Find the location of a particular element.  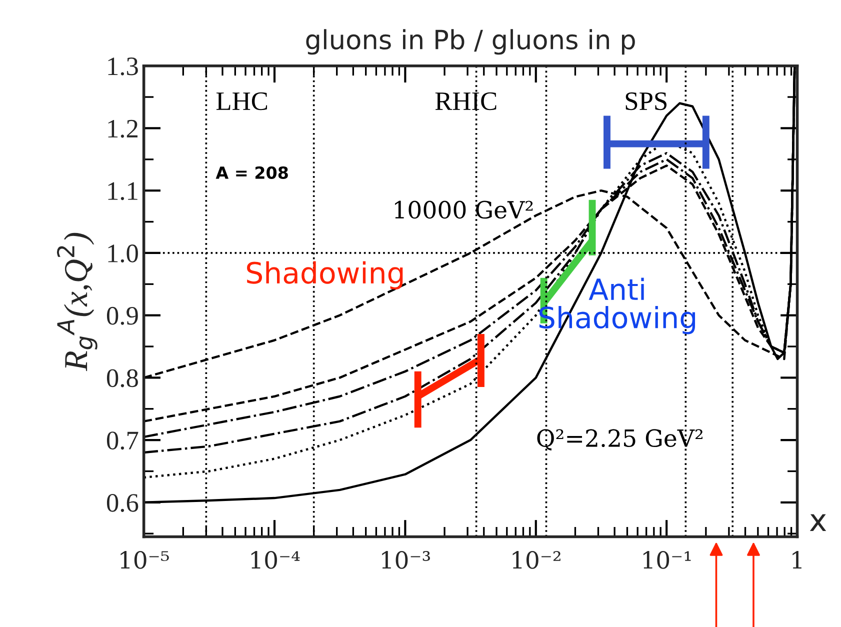

y-tick-label: 0.7 is located at coordinates (122, 441).